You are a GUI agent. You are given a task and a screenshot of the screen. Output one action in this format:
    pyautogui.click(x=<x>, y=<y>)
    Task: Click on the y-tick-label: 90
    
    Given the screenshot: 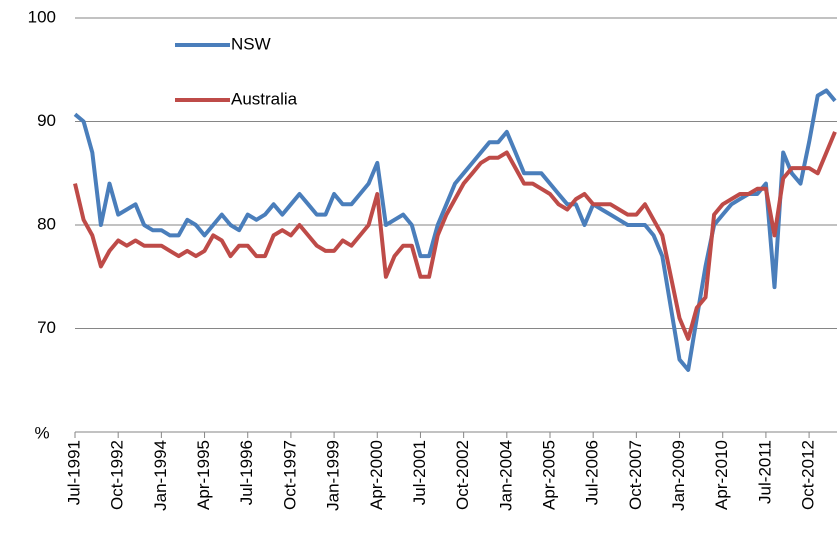 What is the action you would take?
    pyautogui.click(x=46, y=120)
    